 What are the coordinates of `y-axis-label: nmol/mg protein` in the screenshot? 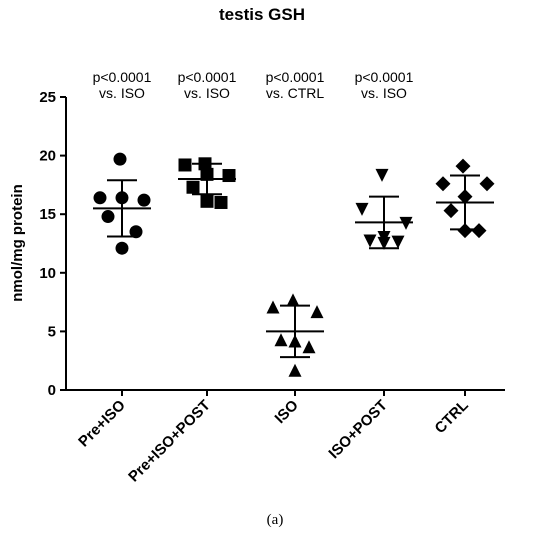 It's located at (17, 243).